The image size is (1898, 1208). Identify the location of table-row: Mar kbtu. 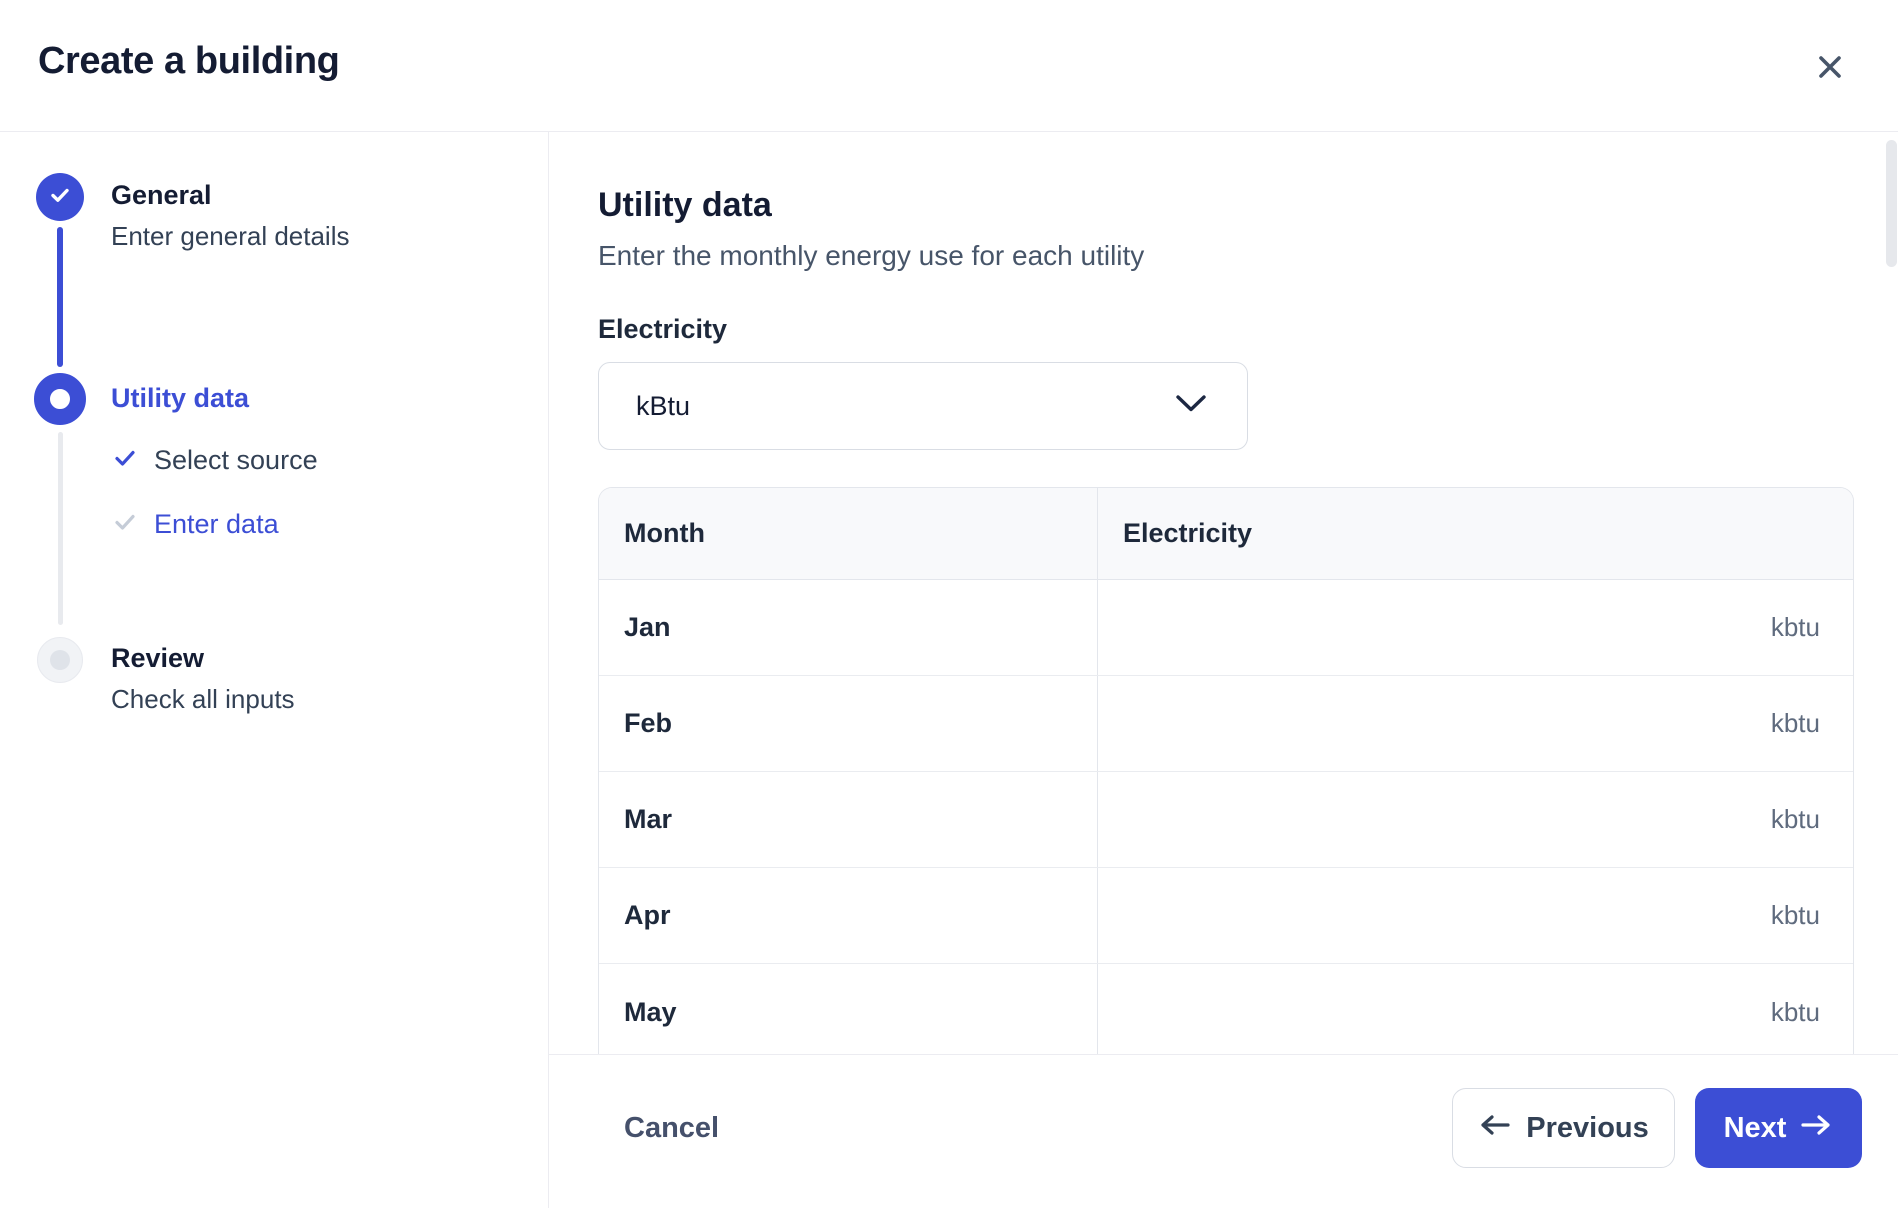
(1226, 820).